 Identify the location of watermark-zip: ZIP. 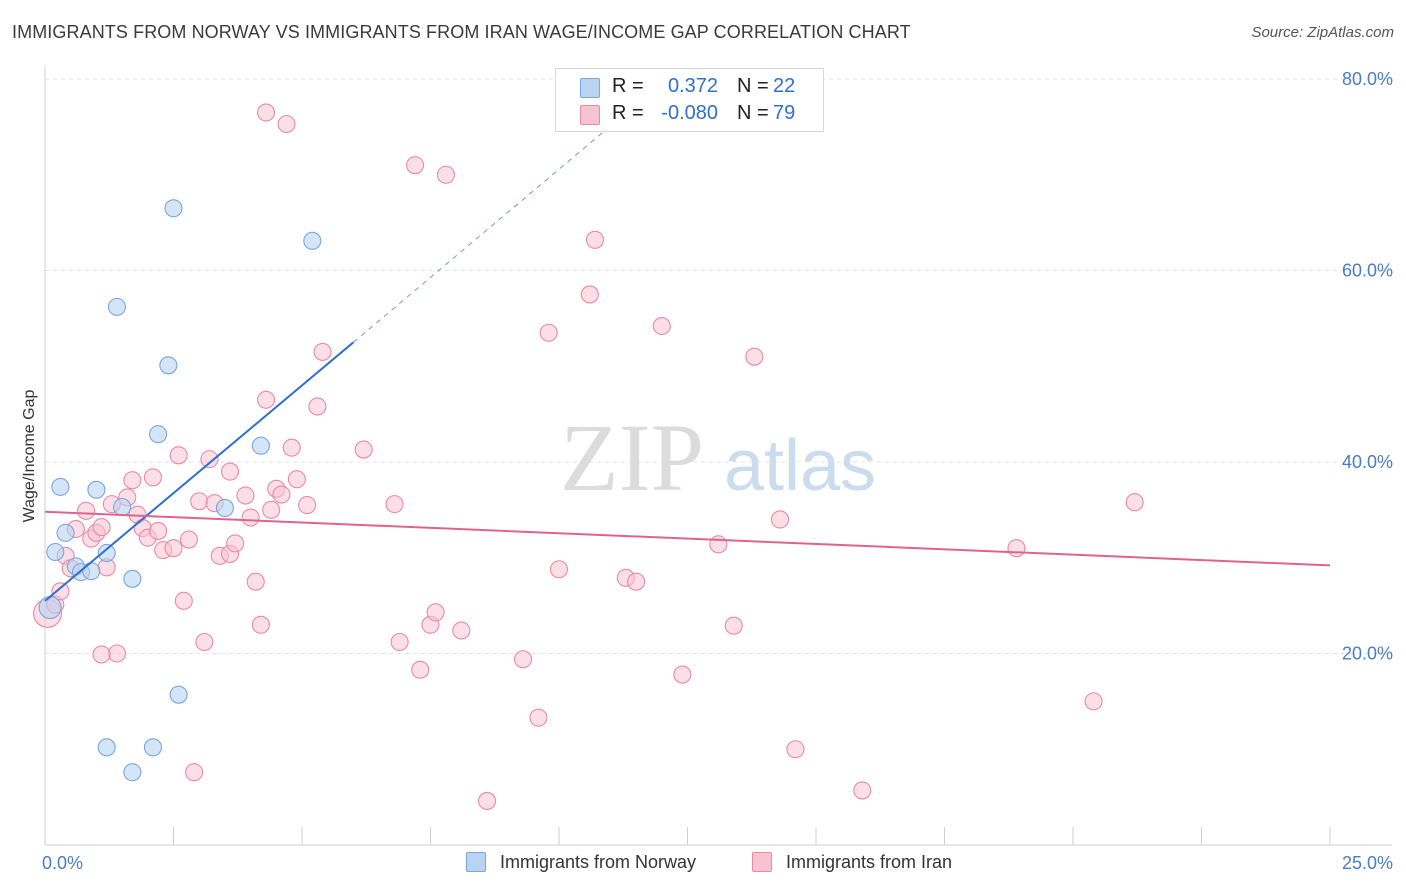
(632, 457).